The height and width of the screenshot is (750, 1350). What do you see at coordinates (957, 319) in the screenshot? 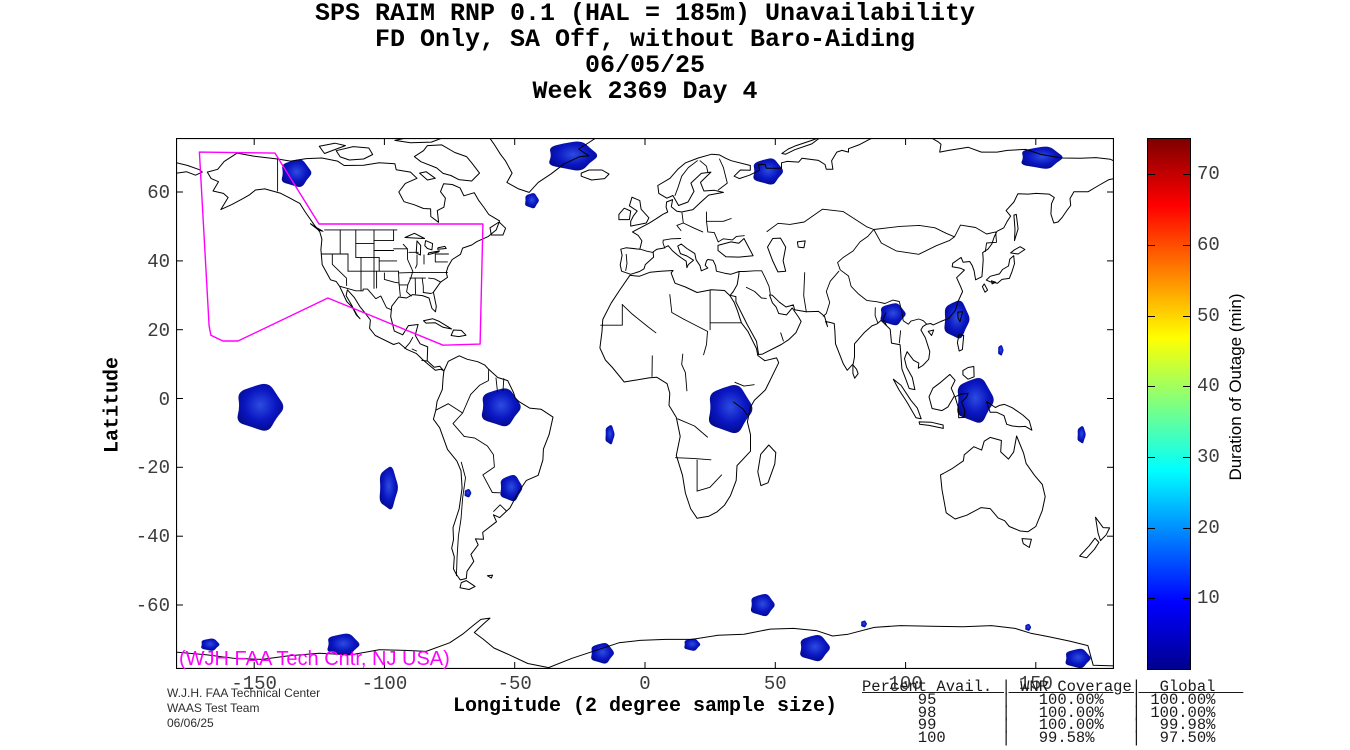
I see `outage-region-china-southeast` at bounding box center [957, 319].